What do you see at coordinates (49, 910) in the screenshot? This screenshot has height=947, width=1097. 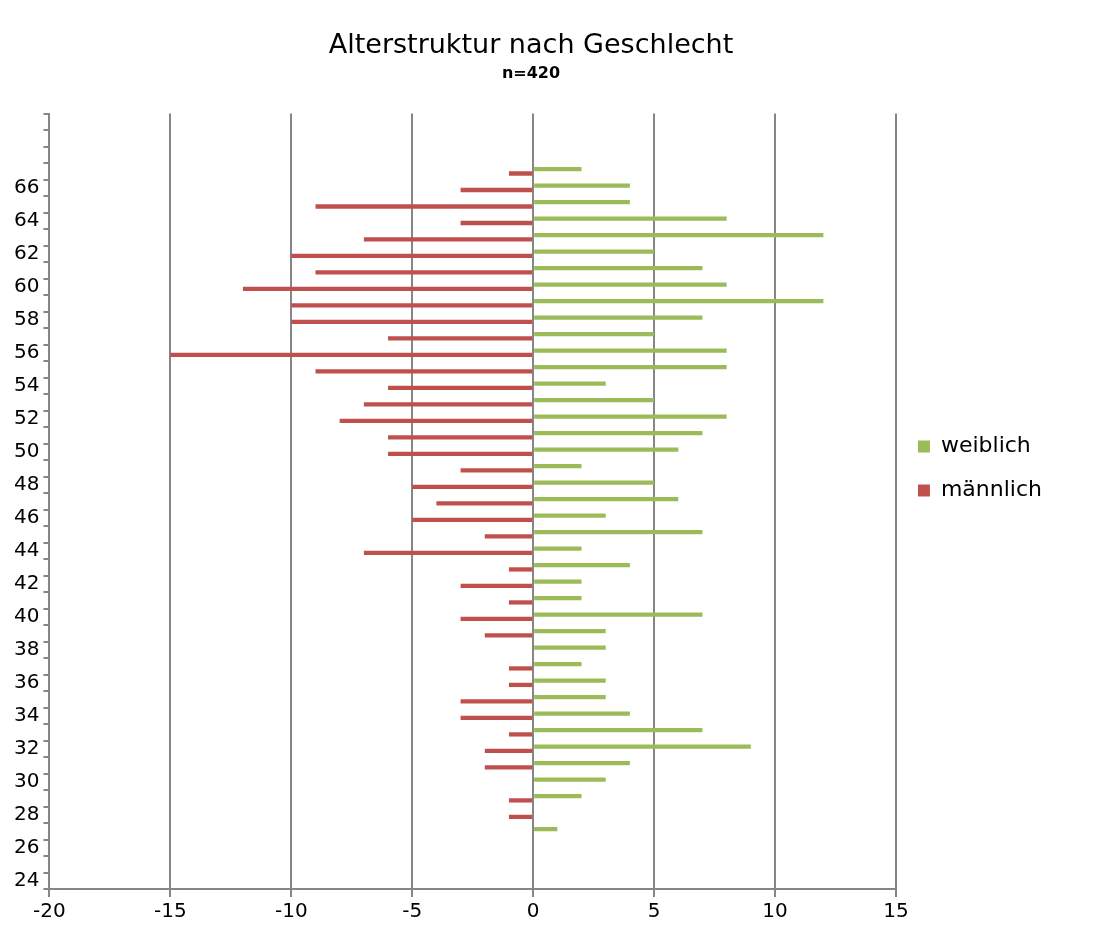 I see `x-tick-label: -20` at bounding box center [49, 910].